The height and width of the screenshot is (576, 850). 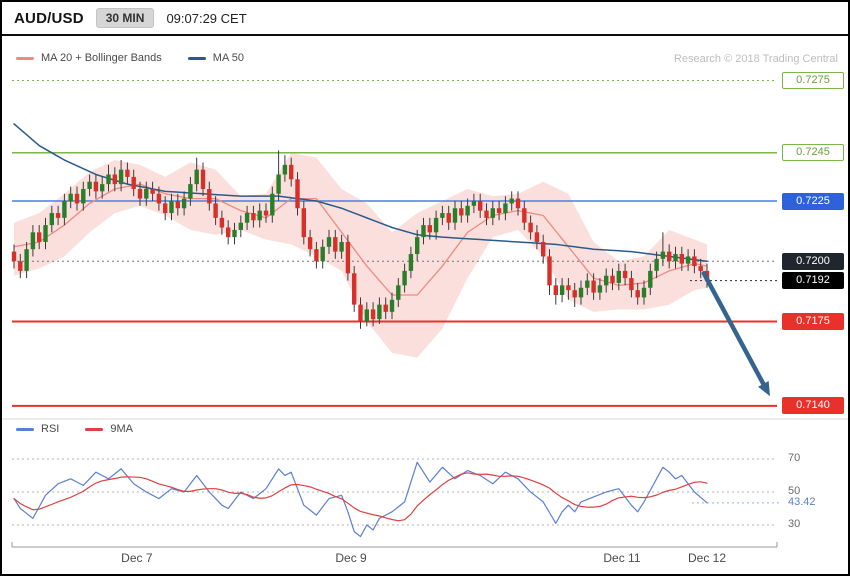 I want to click on legend-rsi-label: RSI, so click(x=50, y=429).